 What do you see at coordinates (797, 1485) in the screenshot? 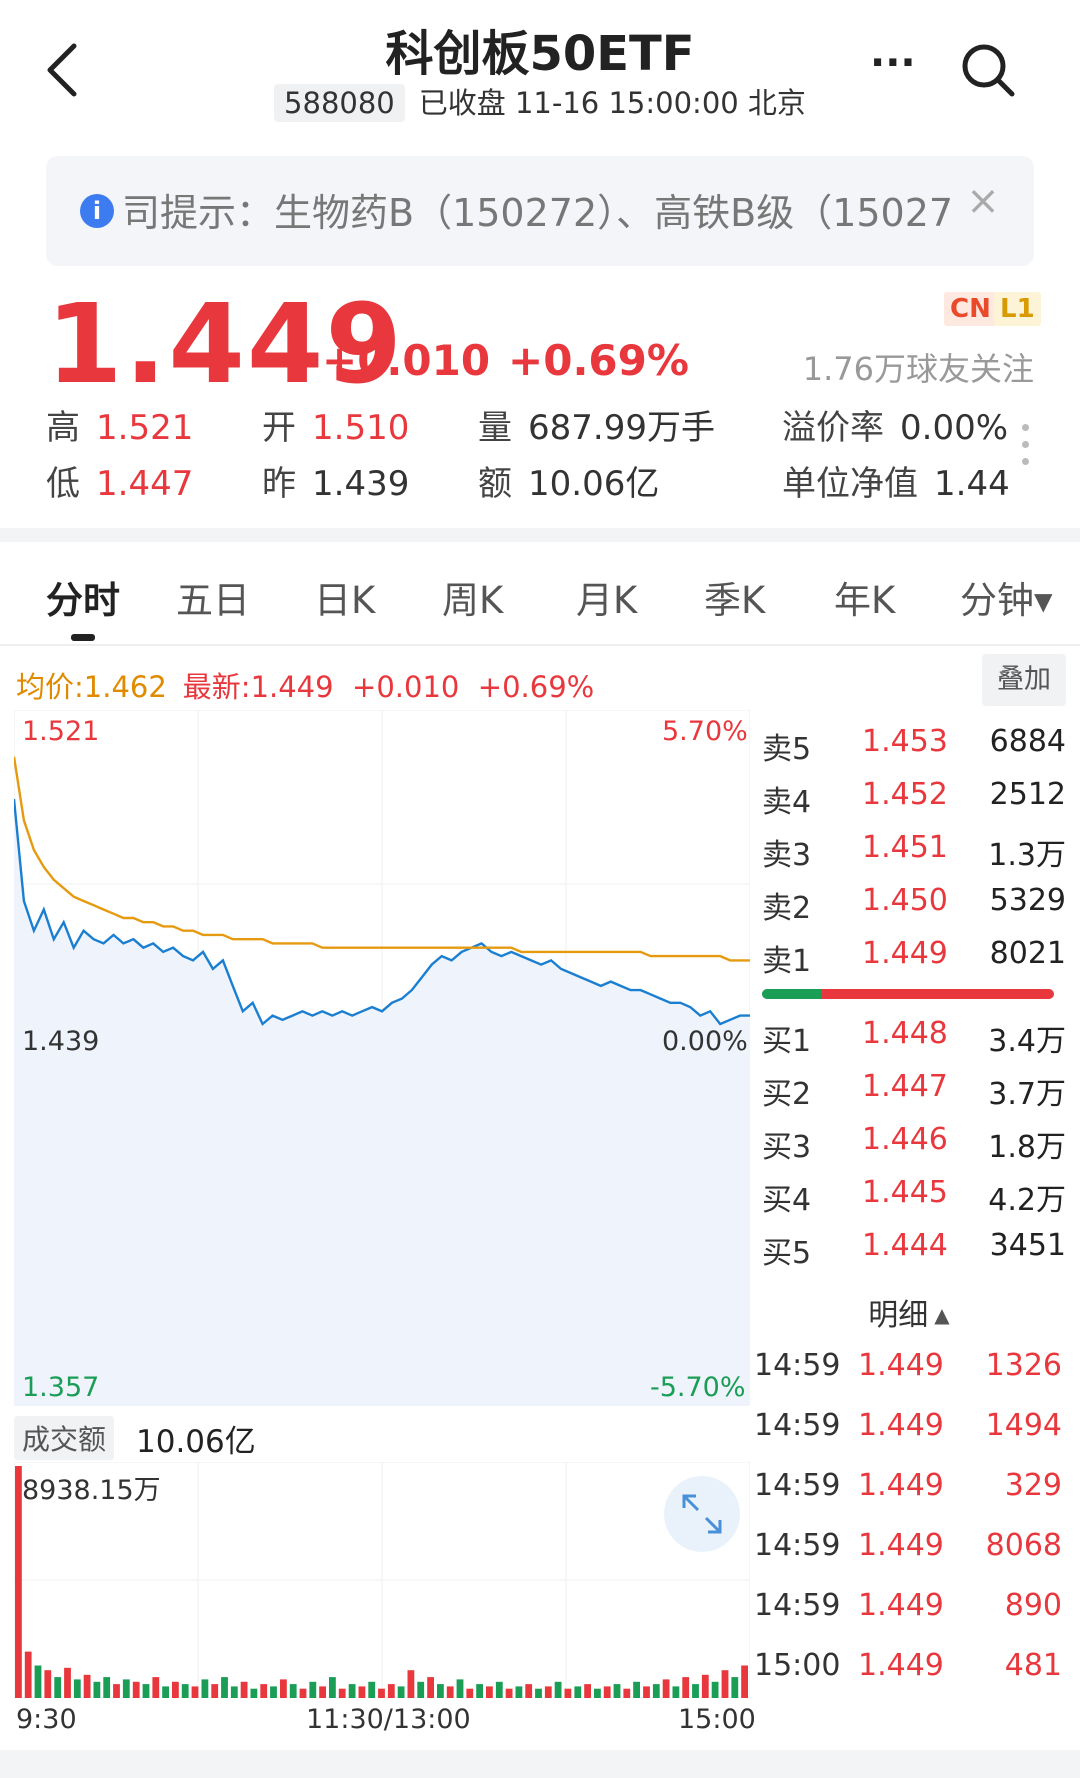
I see `trade-time: 14:59` at bounding box center [797, 1485].